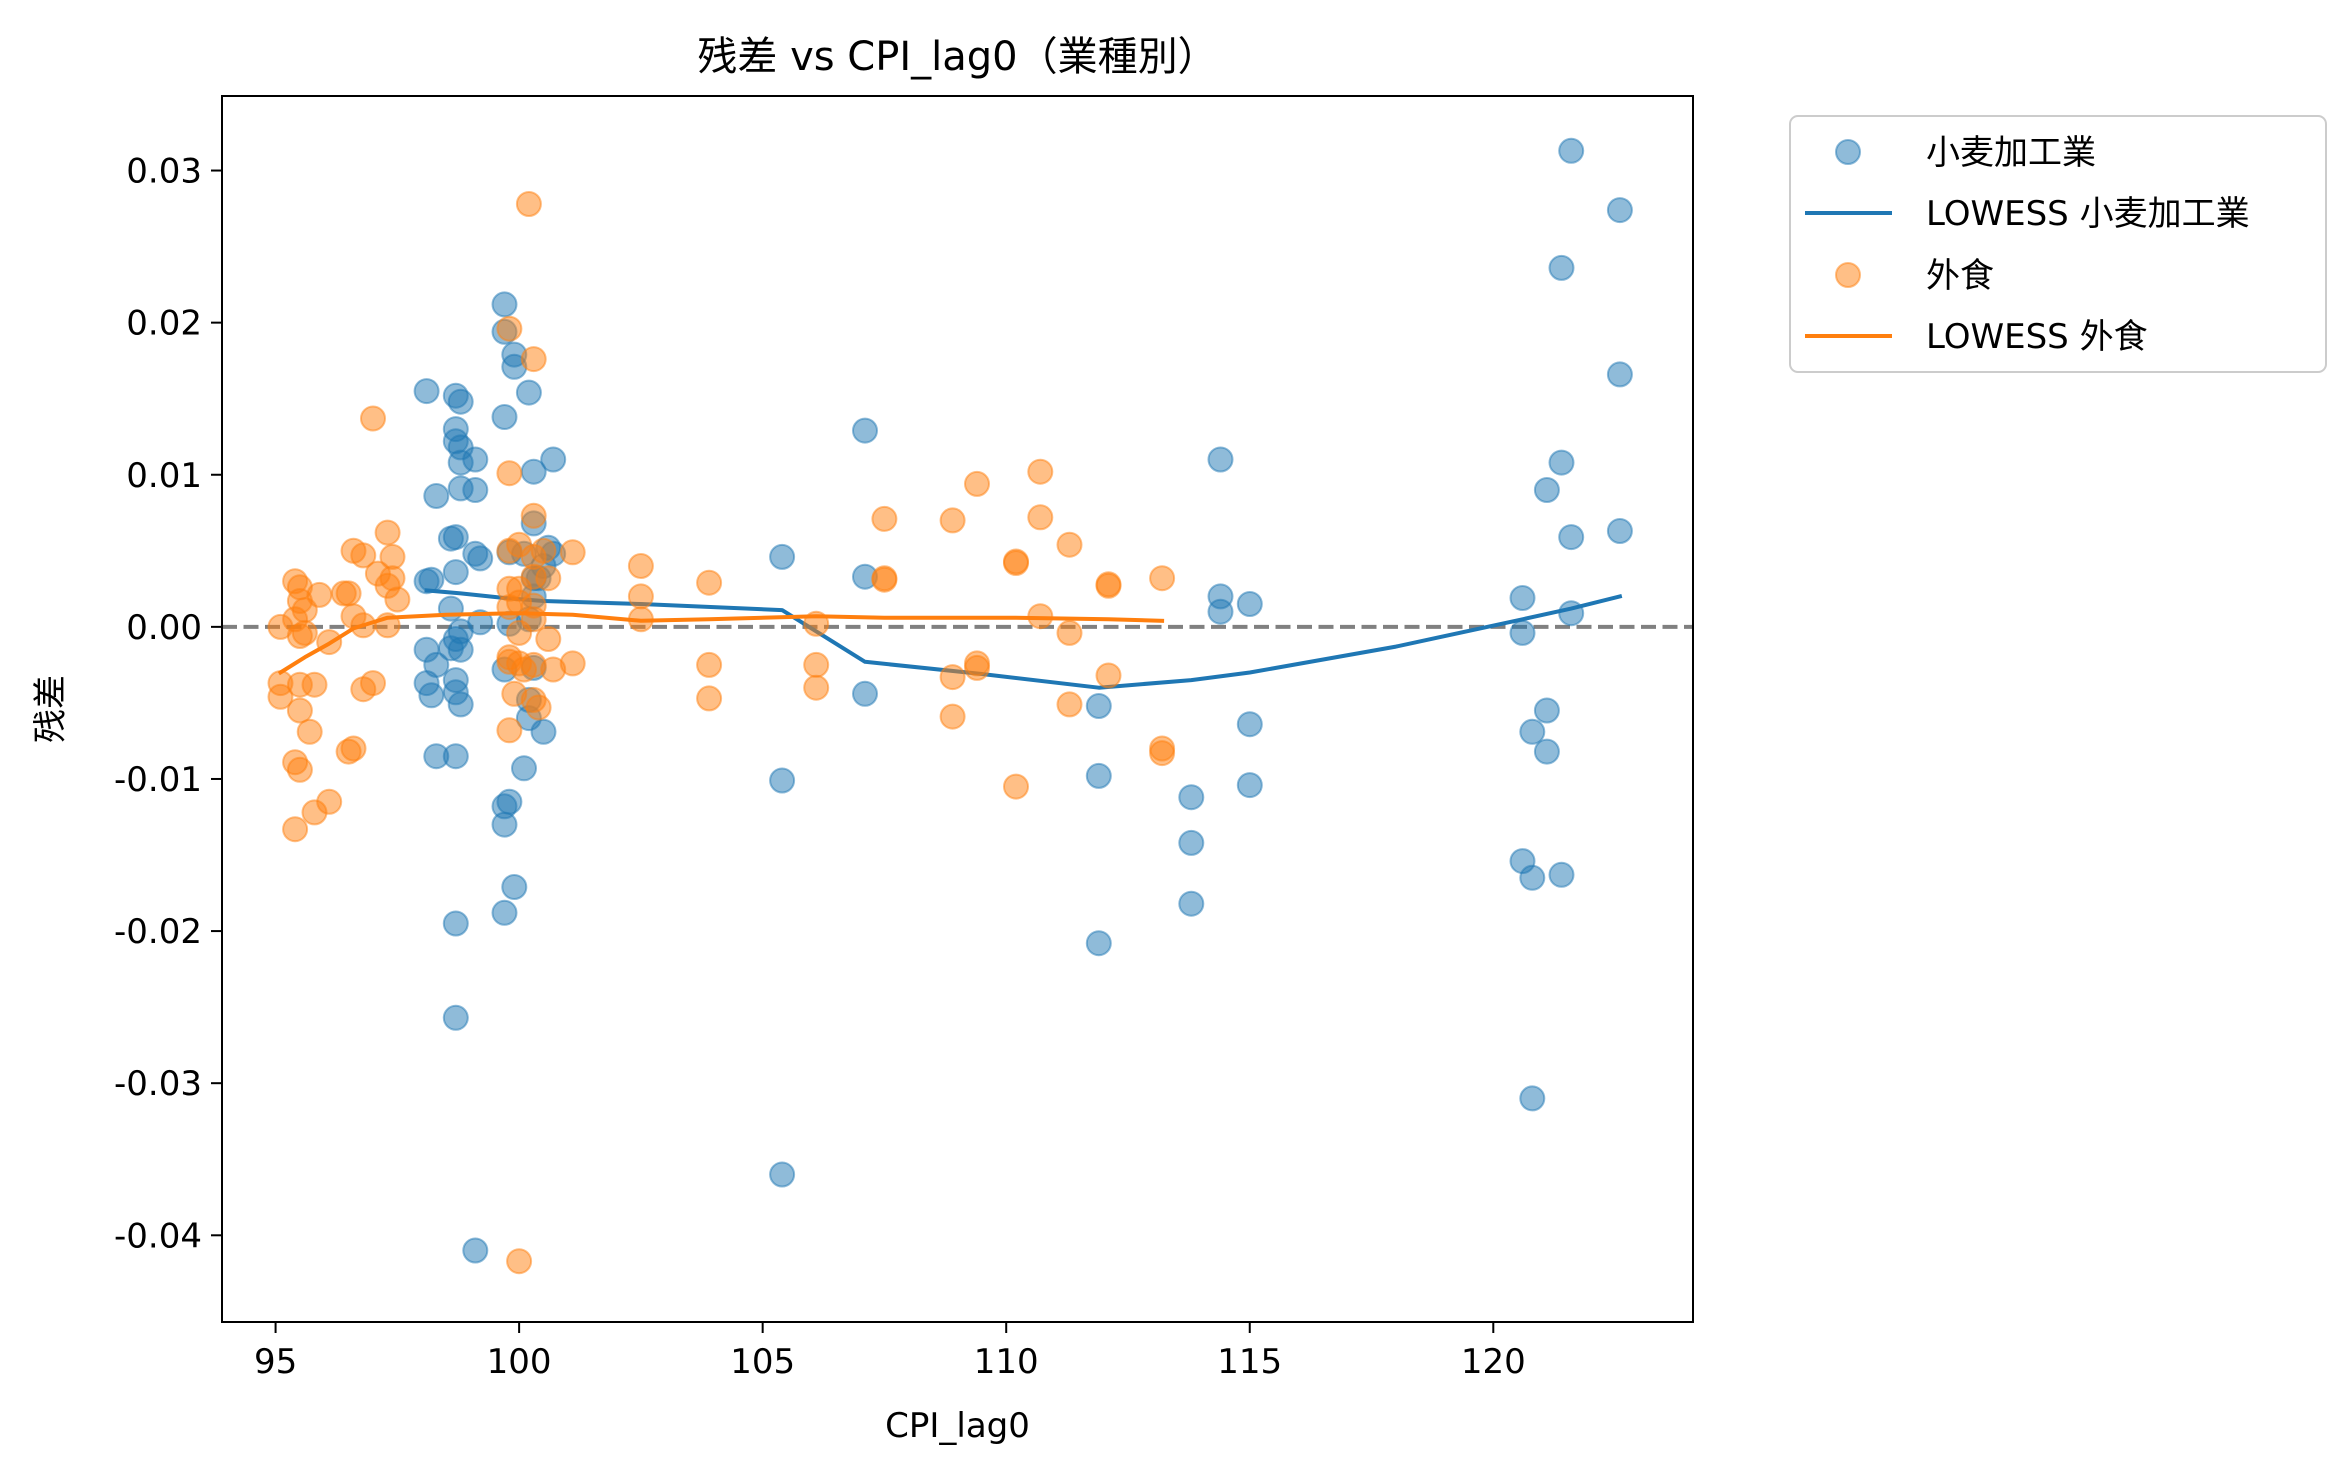 The height and width of the screenshot is (1475, 2348). I want to click on x-axis-label: CPI_lag0, so click(957, 1426).